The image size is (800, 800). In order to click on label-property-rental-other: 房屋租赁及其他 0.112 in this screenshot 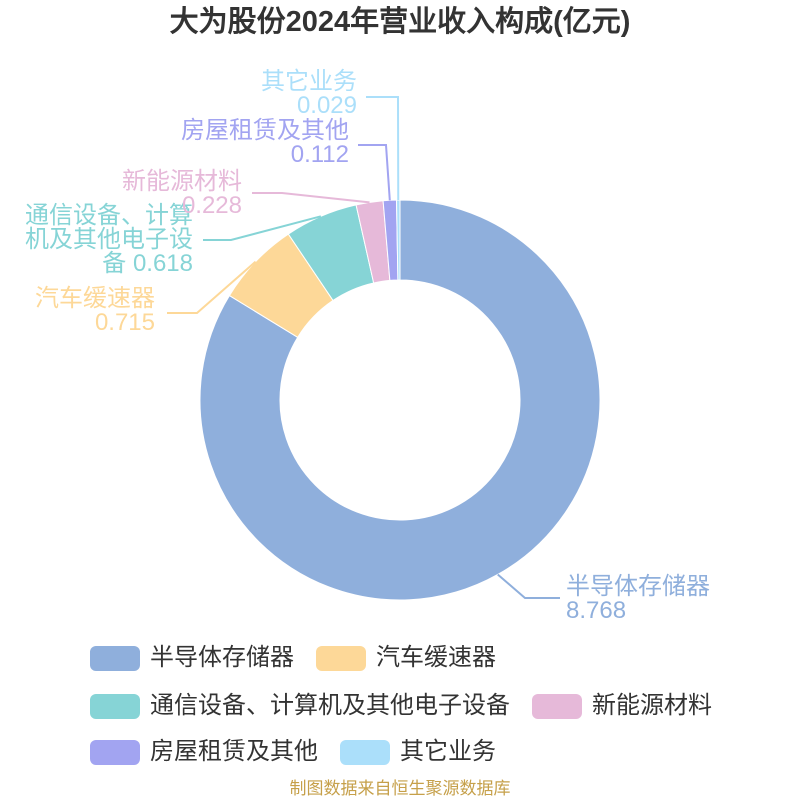, I will do `click(265, 143)`.